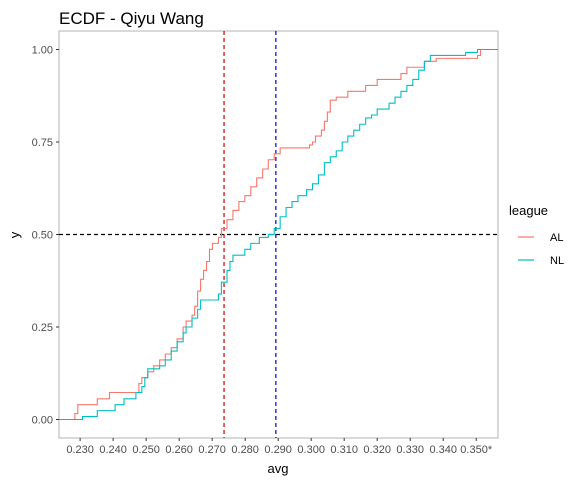 The image size is (581, 488). What do you see at coordinates (410, 450) in the screenshot?
I see `x-tick-label: 0.330` at bounding box center [410, 450].